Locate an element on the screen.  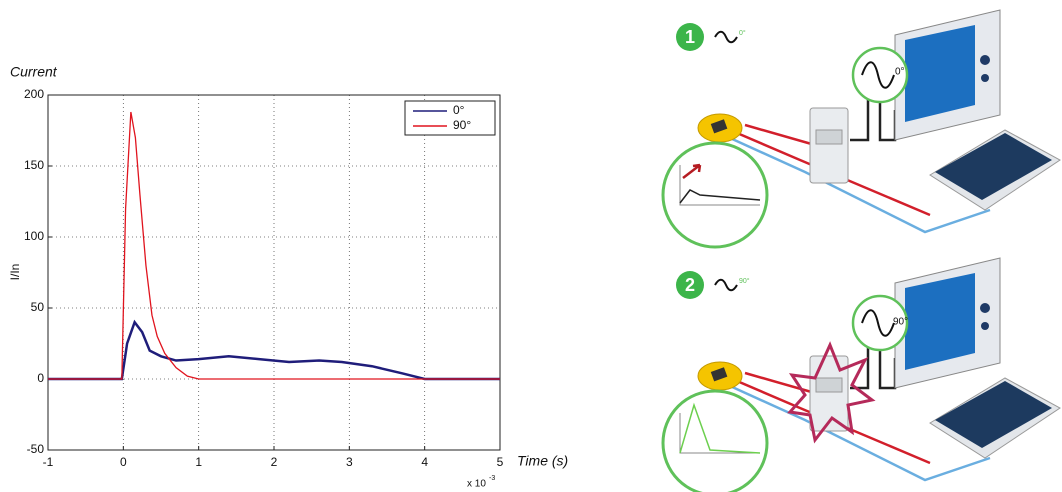
y-tick-label: 100 is located at coordinates (34, 236).